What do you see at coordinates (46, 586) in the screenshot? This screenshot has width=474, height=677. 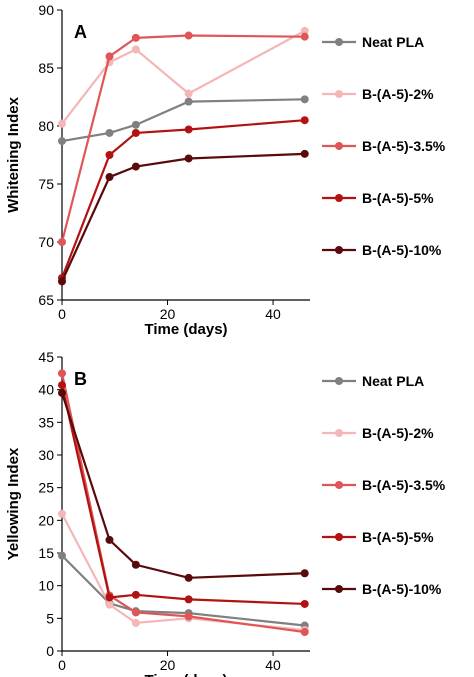 I see `y-tick-label: 10` at bounding box center [46, 586].